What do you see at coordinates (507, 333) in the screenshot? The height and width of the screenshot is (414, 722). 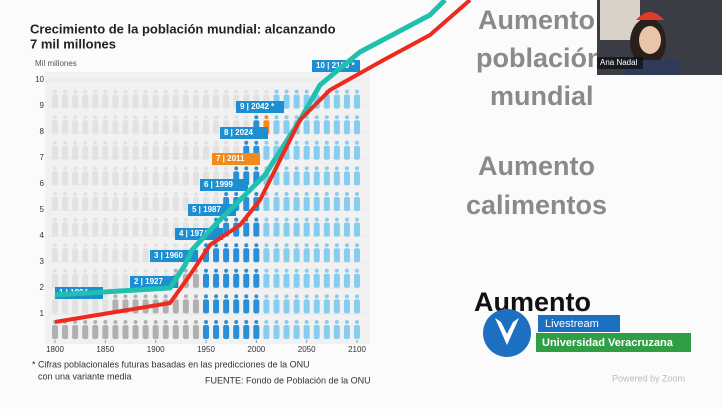 I see `uv-logo` at bounding box center [507, 333].